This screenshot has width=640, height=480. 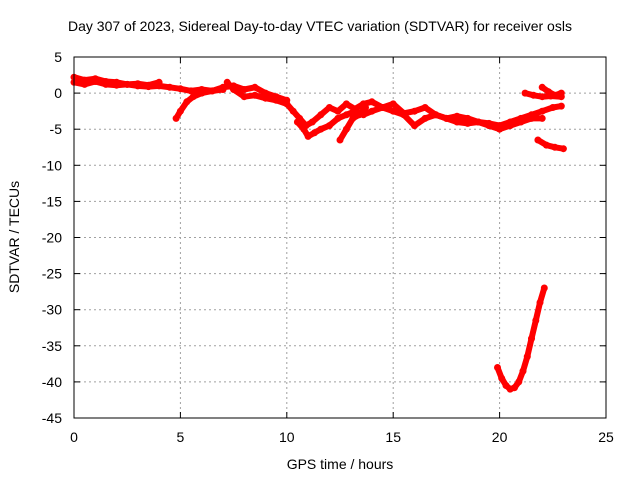 What do you see at coordinates (58, 57) in the screenshot?
I see `y-tick-label: 5` at bounding box center [58, 57].